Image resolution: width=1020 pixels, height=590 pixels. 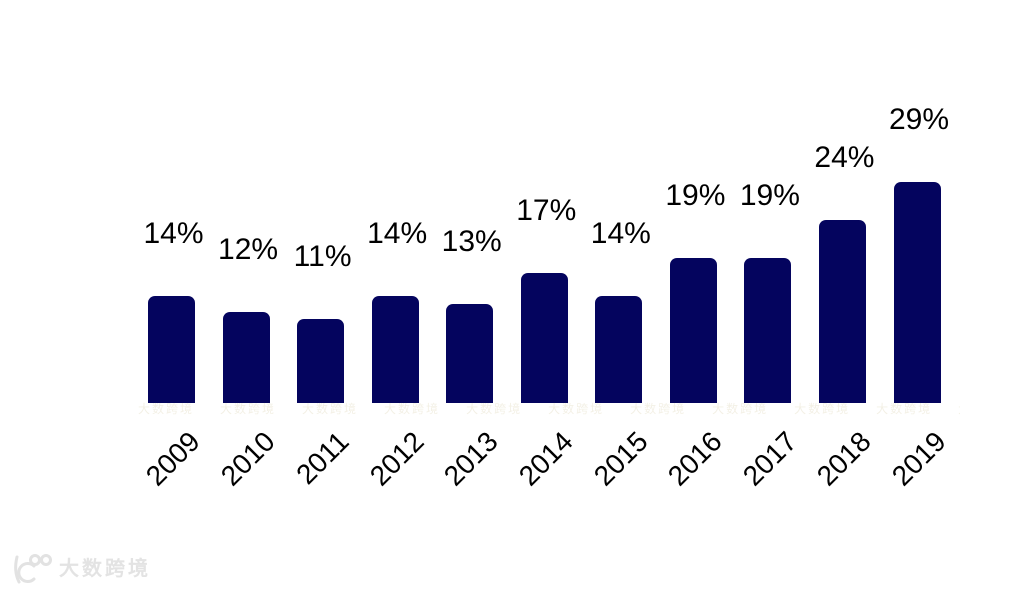 I want to click on x-axis-label: 2009, so click(x=173, y=458).